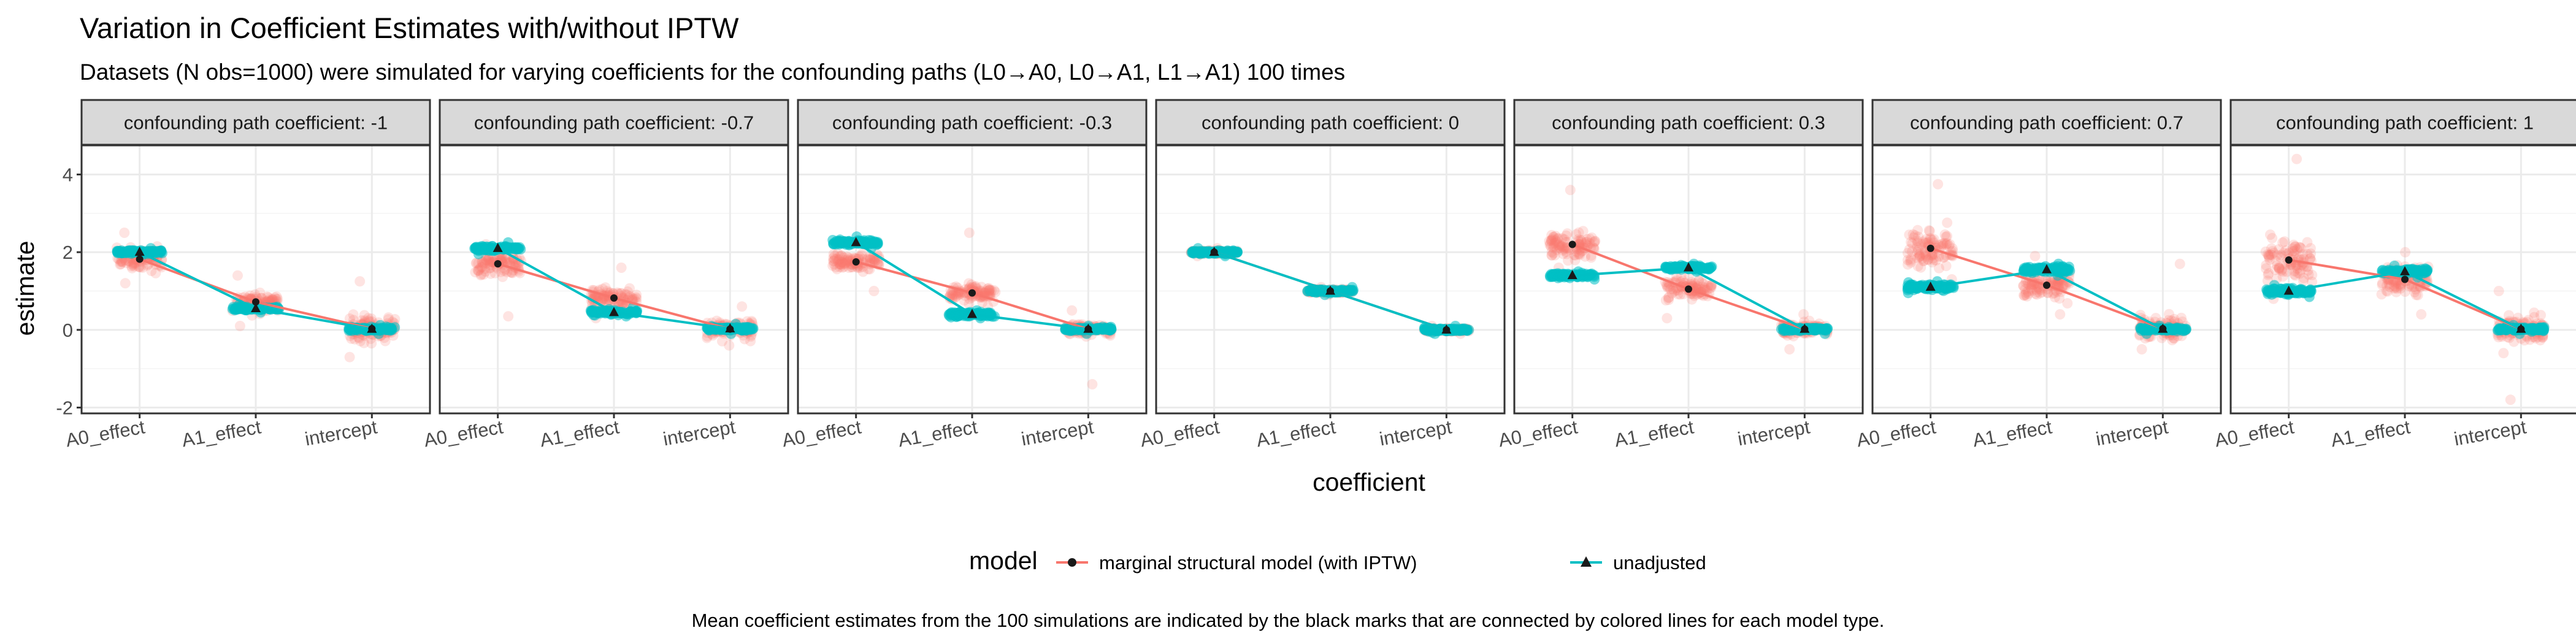 The image size is (2576, 644). I want to click on facet-strip-label: confounding path coefficient: 1, so click(2405, 123).